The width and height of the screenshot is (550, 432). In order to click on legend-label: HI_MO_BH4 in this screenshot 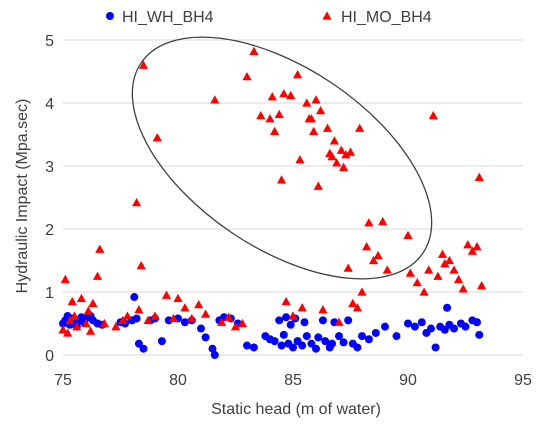, I will do `click(386, 17)`.